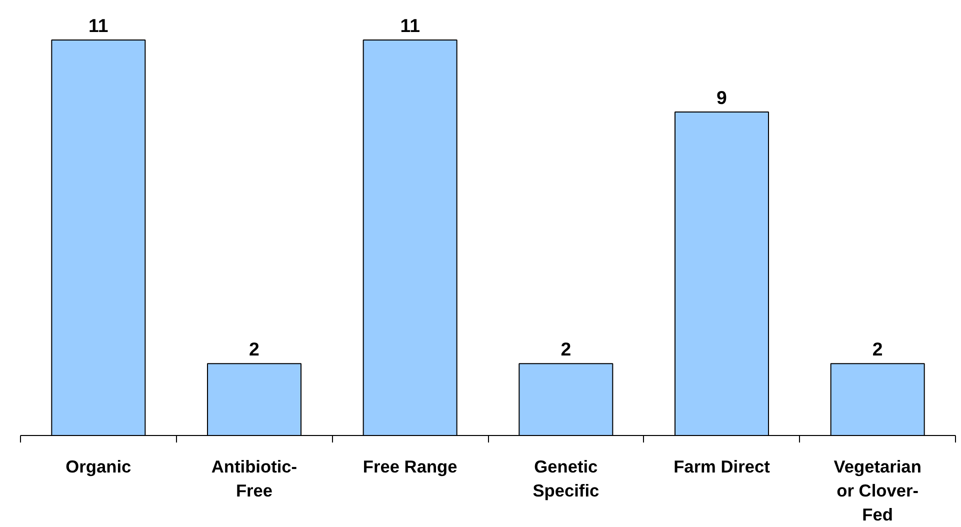 The width and height of the screenshot is (961, 527). What do you see at coordinates (99, 466) in the screenshot?
I see `x-tick-label: Organic` at bounding box center [99, 466].